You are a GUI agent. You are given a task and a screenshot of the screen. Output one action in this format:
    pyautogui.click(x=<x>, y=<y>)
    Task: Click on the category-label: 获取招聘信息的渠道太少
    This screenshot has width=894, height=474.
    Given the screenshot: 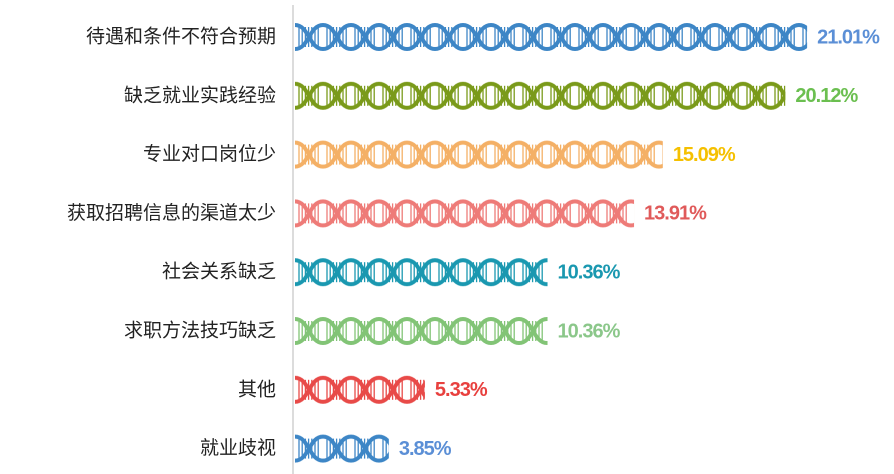 What is the action you would take?
    pyautogui.click(x=171, y=213)
    